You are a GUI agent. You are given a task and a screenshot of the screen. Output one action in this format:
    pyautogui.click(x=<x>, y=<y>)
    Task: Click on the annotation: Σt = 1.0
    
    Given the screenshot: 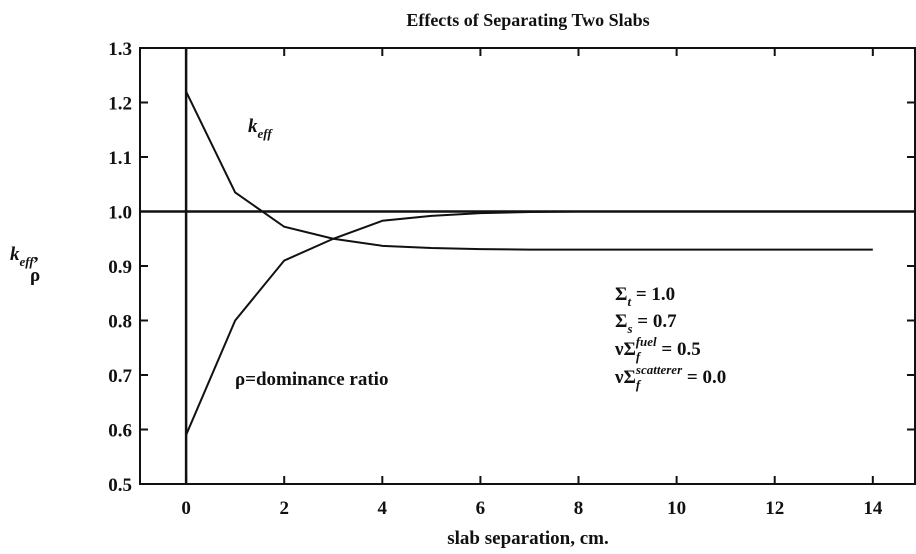 What is the action you would take?
    pyautogui.click(x=645, y=296)
    